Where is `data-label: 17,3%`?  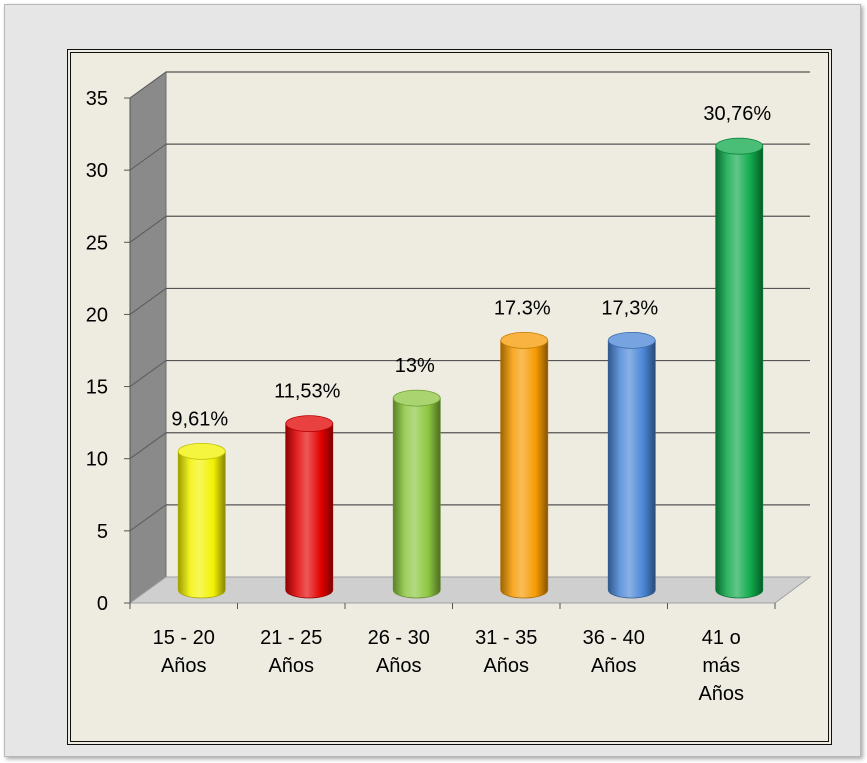
data-label: 17,3% is located at coordinates (629, 308).